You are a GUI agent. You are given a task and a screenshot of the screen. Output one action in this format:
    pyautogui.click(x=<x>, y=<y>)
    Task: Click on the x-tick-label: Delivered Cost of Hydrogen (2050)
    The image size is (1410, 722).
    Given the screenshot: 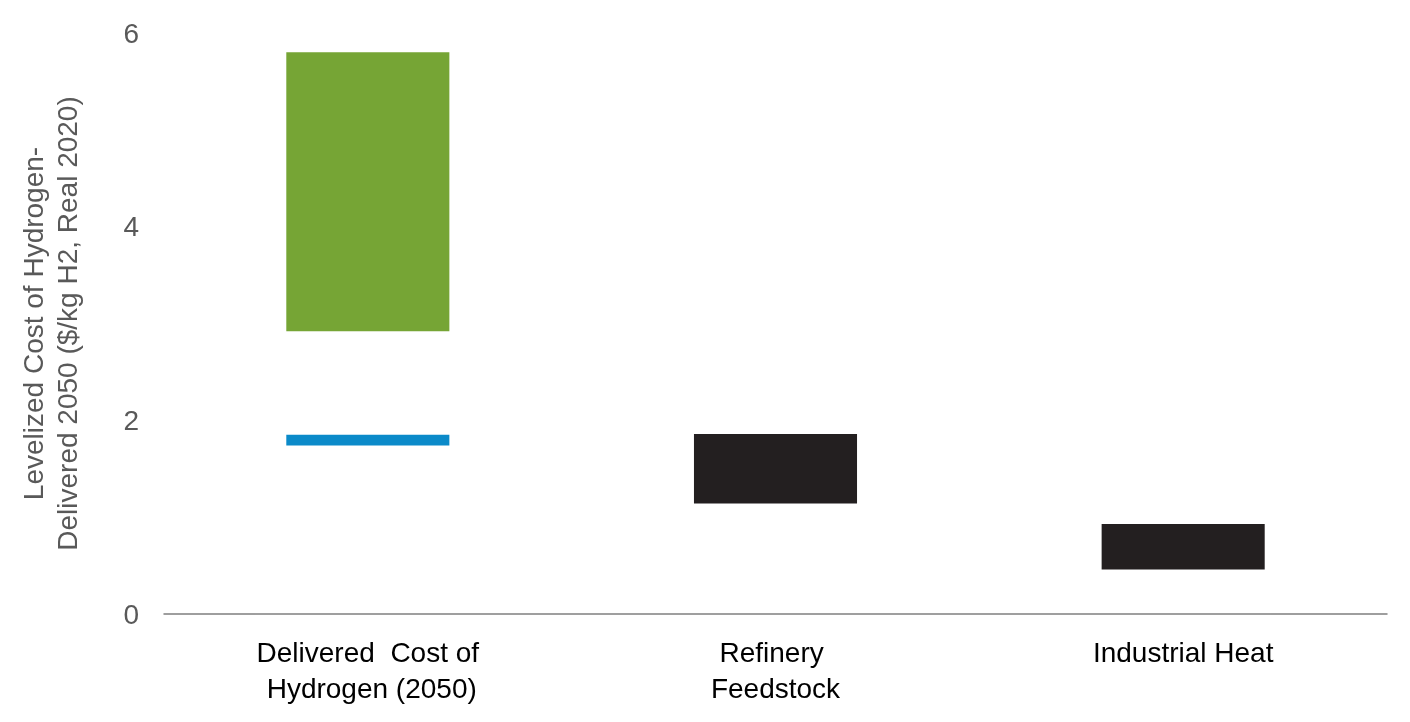 What is the action you would take?
    pyautogui.click(x=368, y=670)
    